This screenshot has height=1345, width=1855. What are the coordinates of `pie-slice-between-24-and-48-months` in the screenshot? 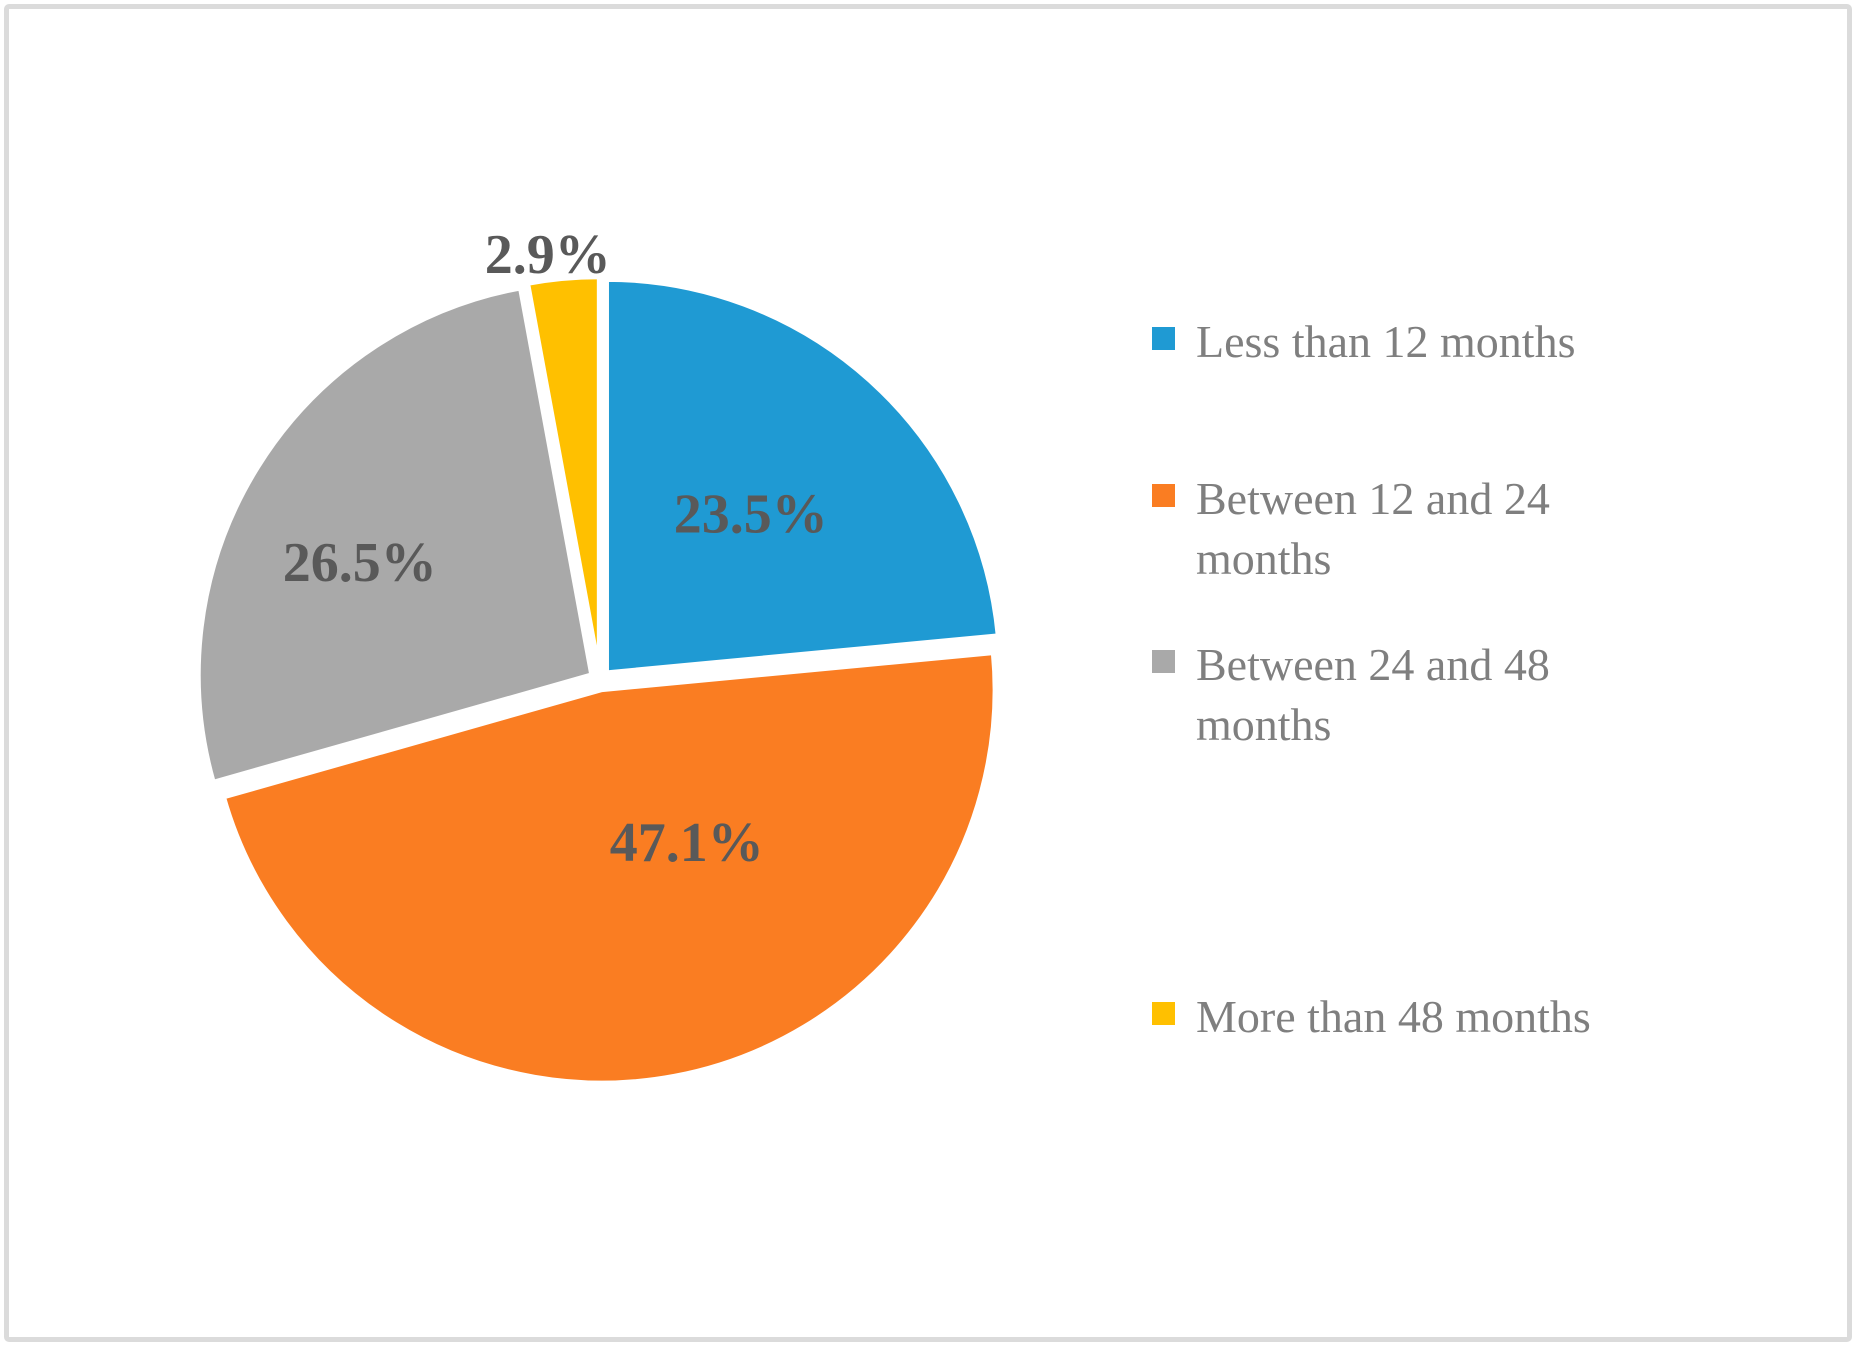 It's located at (395, 535).